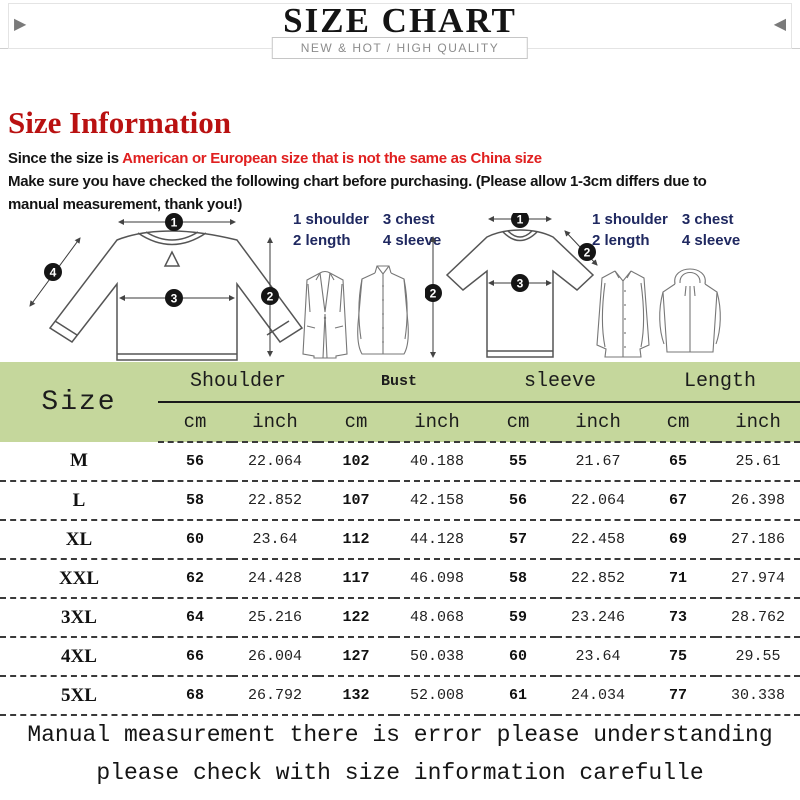 This screenshot has height=800, width=800. What do you see at coordinates (399, 382) in the screenshot?
I see `group-header-bust: Bust` at bounding box center [399, 382].